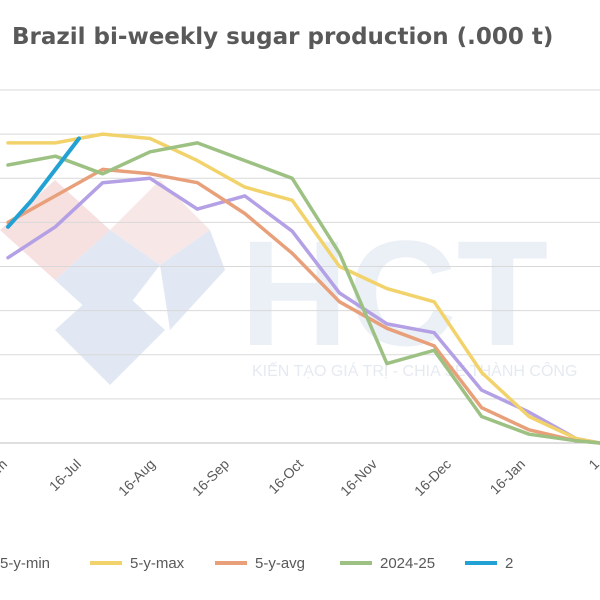 This screenshot has height=600, width=600. What do you see at coordinates (210, 477) in the screenshot?
I see `x-tick-label: 16-Sep` at bounding box center [210, 477].